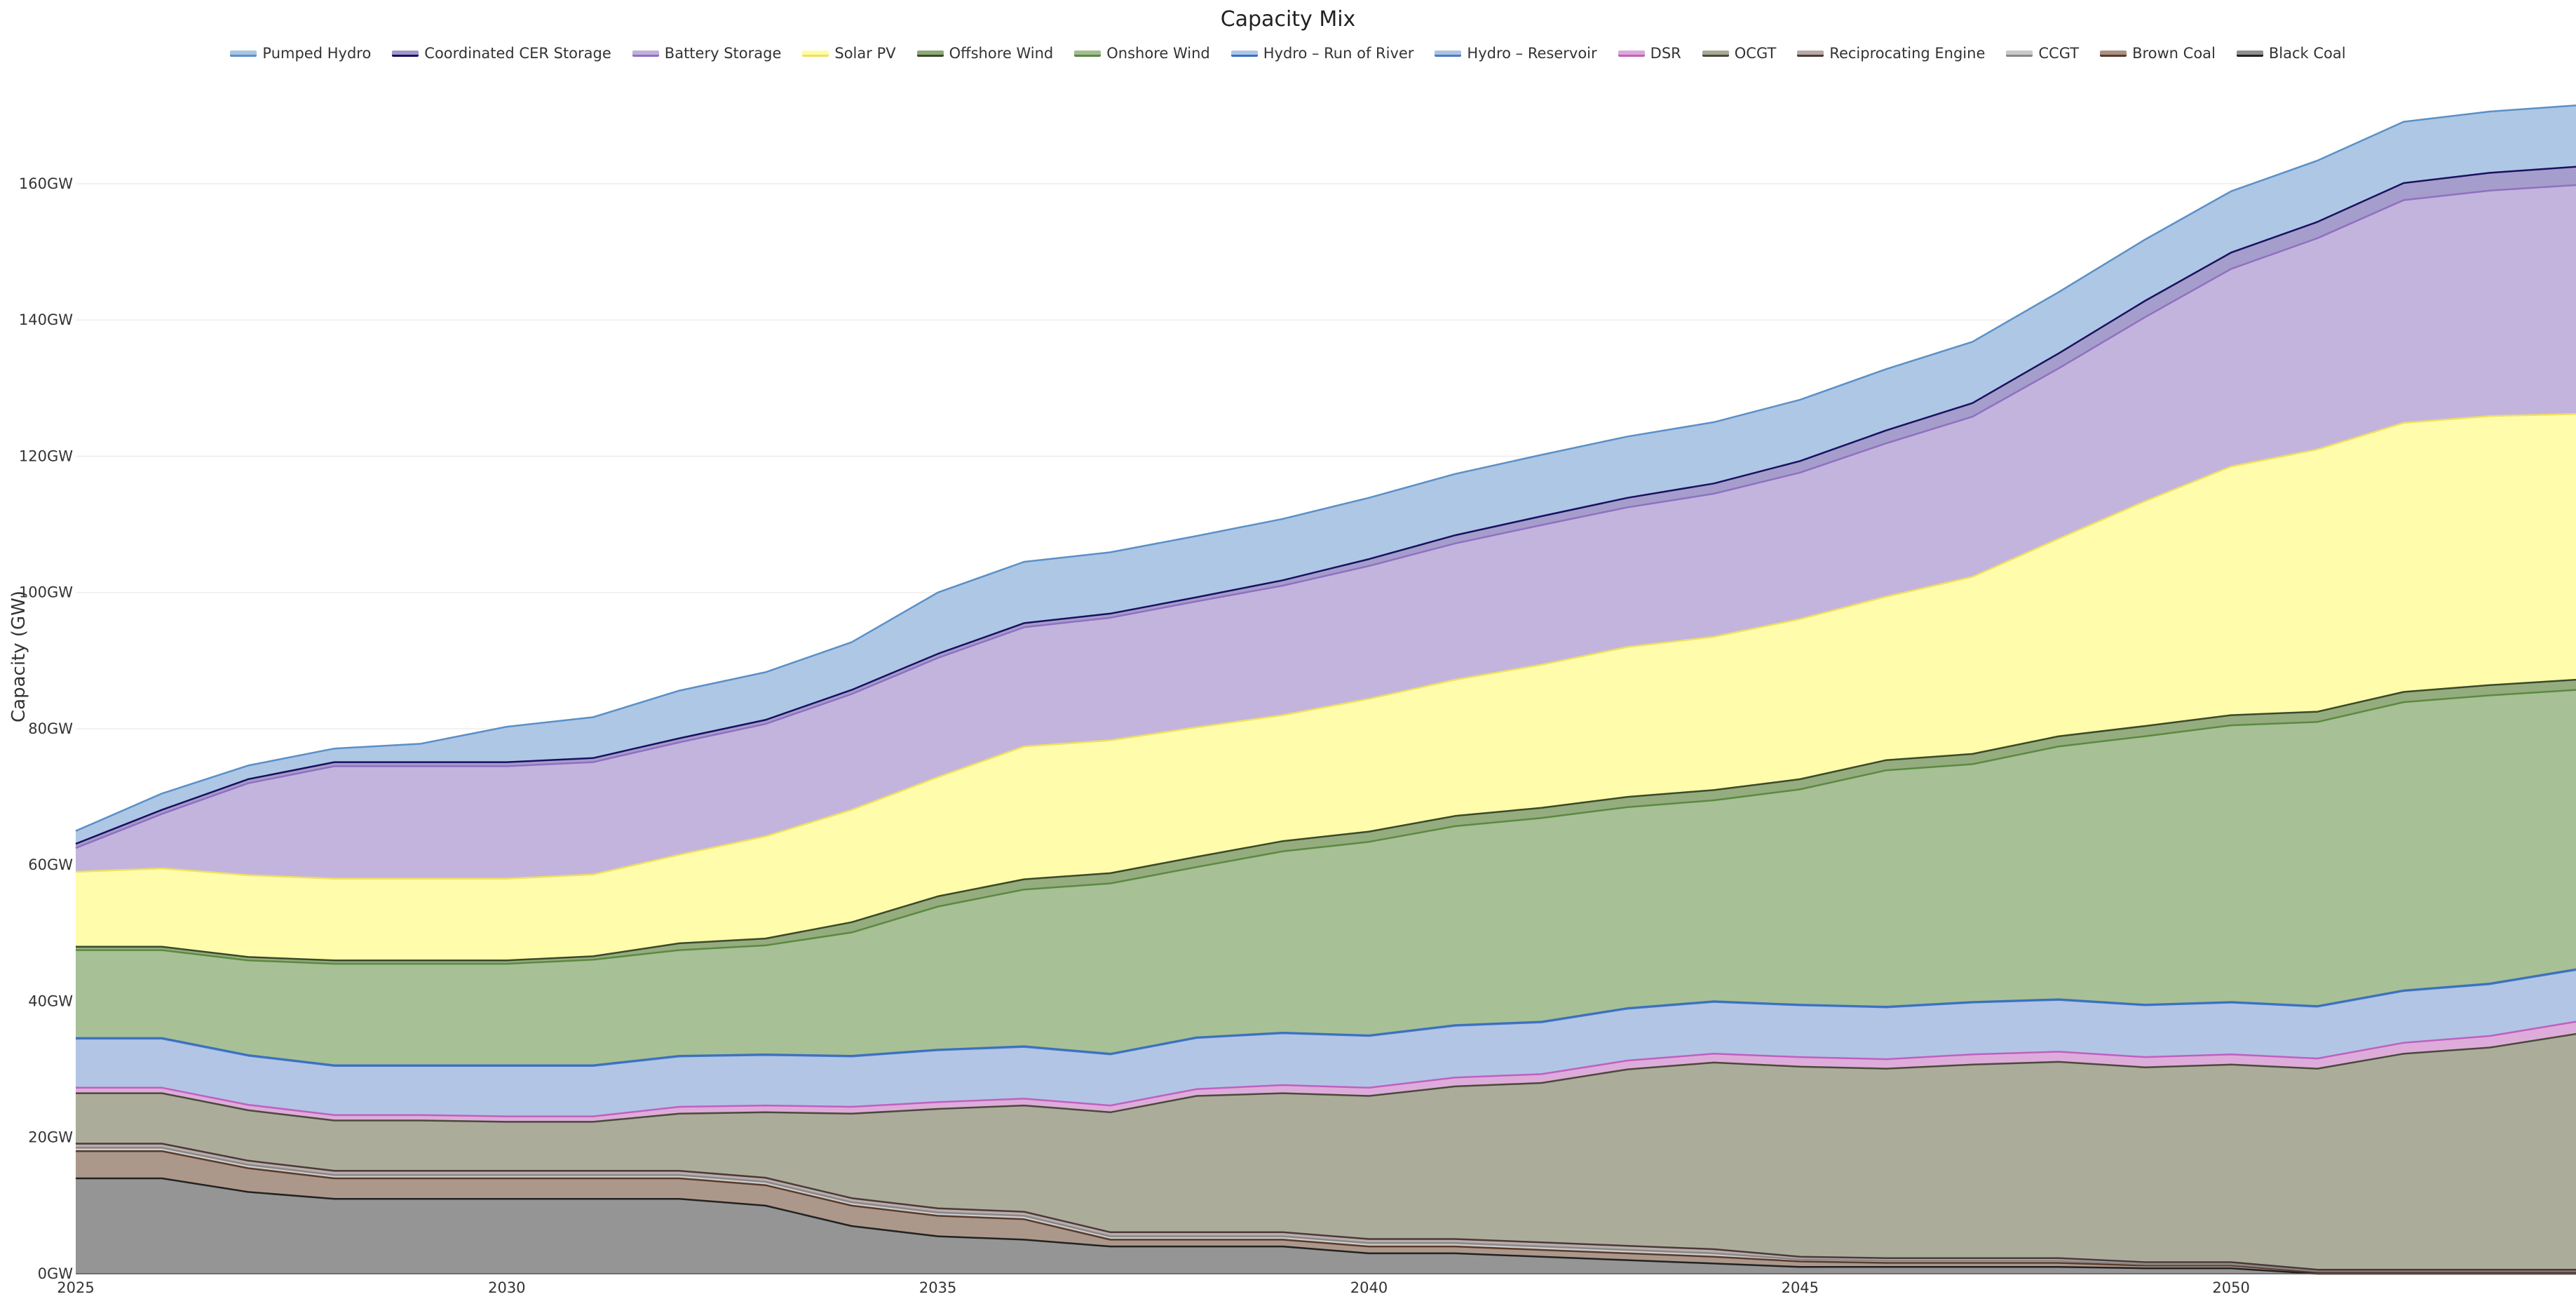 The width and height of the screenshot is (2576, 1299). I want to click on legend-item-hydro-reservoir: Hydro – Reservoir, so click(1516, 53).